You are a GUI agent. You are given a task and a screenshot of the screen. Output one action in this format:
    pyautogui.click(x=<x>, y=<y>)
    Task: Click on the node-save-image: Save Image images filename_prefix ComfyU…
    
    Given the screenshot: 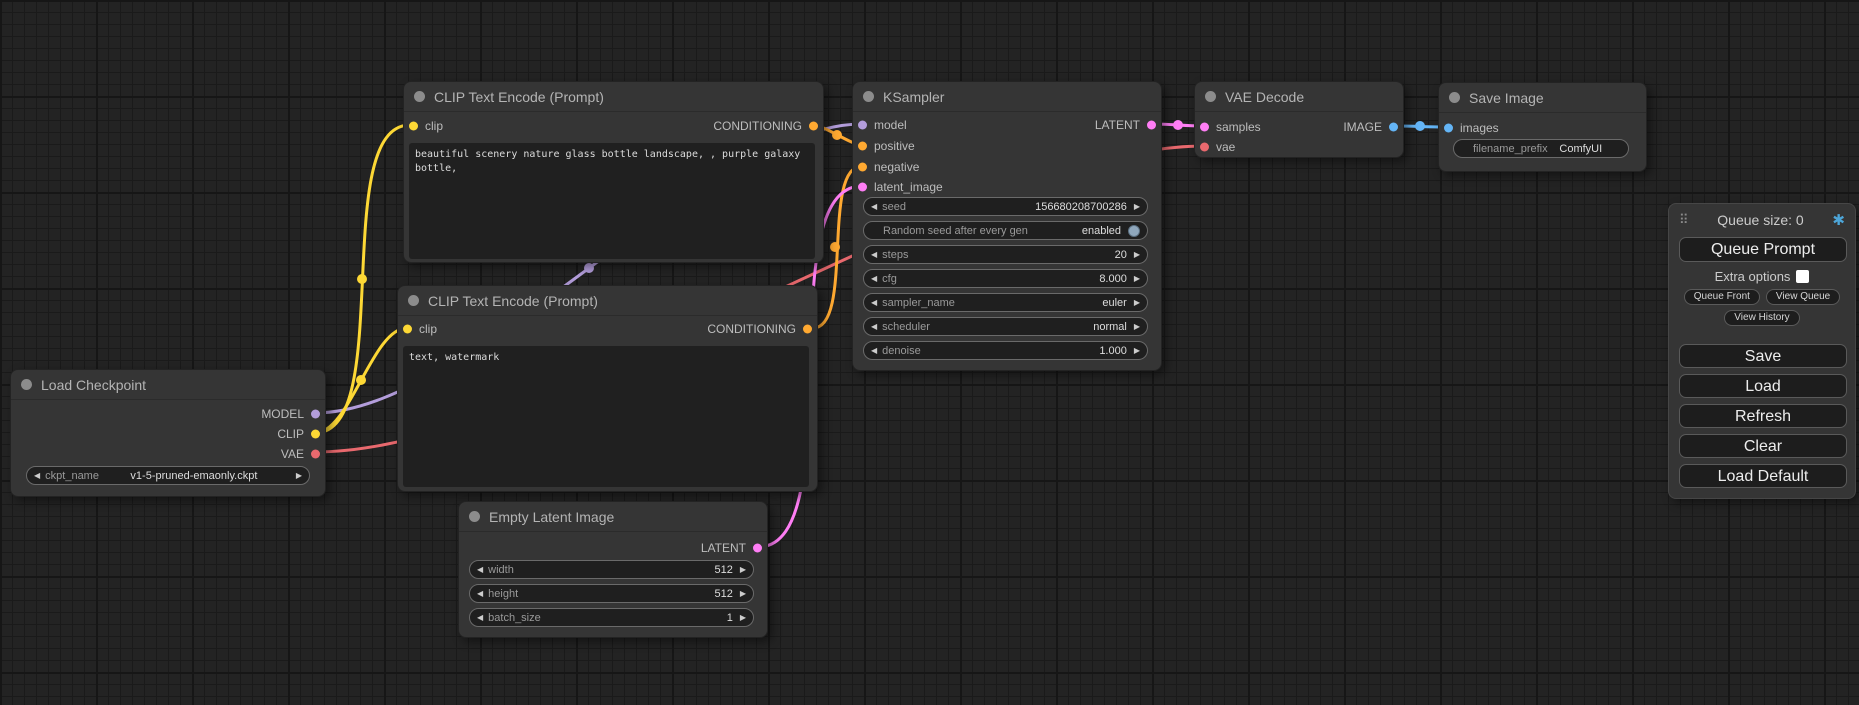 What is the action you would take?
    pyautogui.click(x=1542, y=127)
    